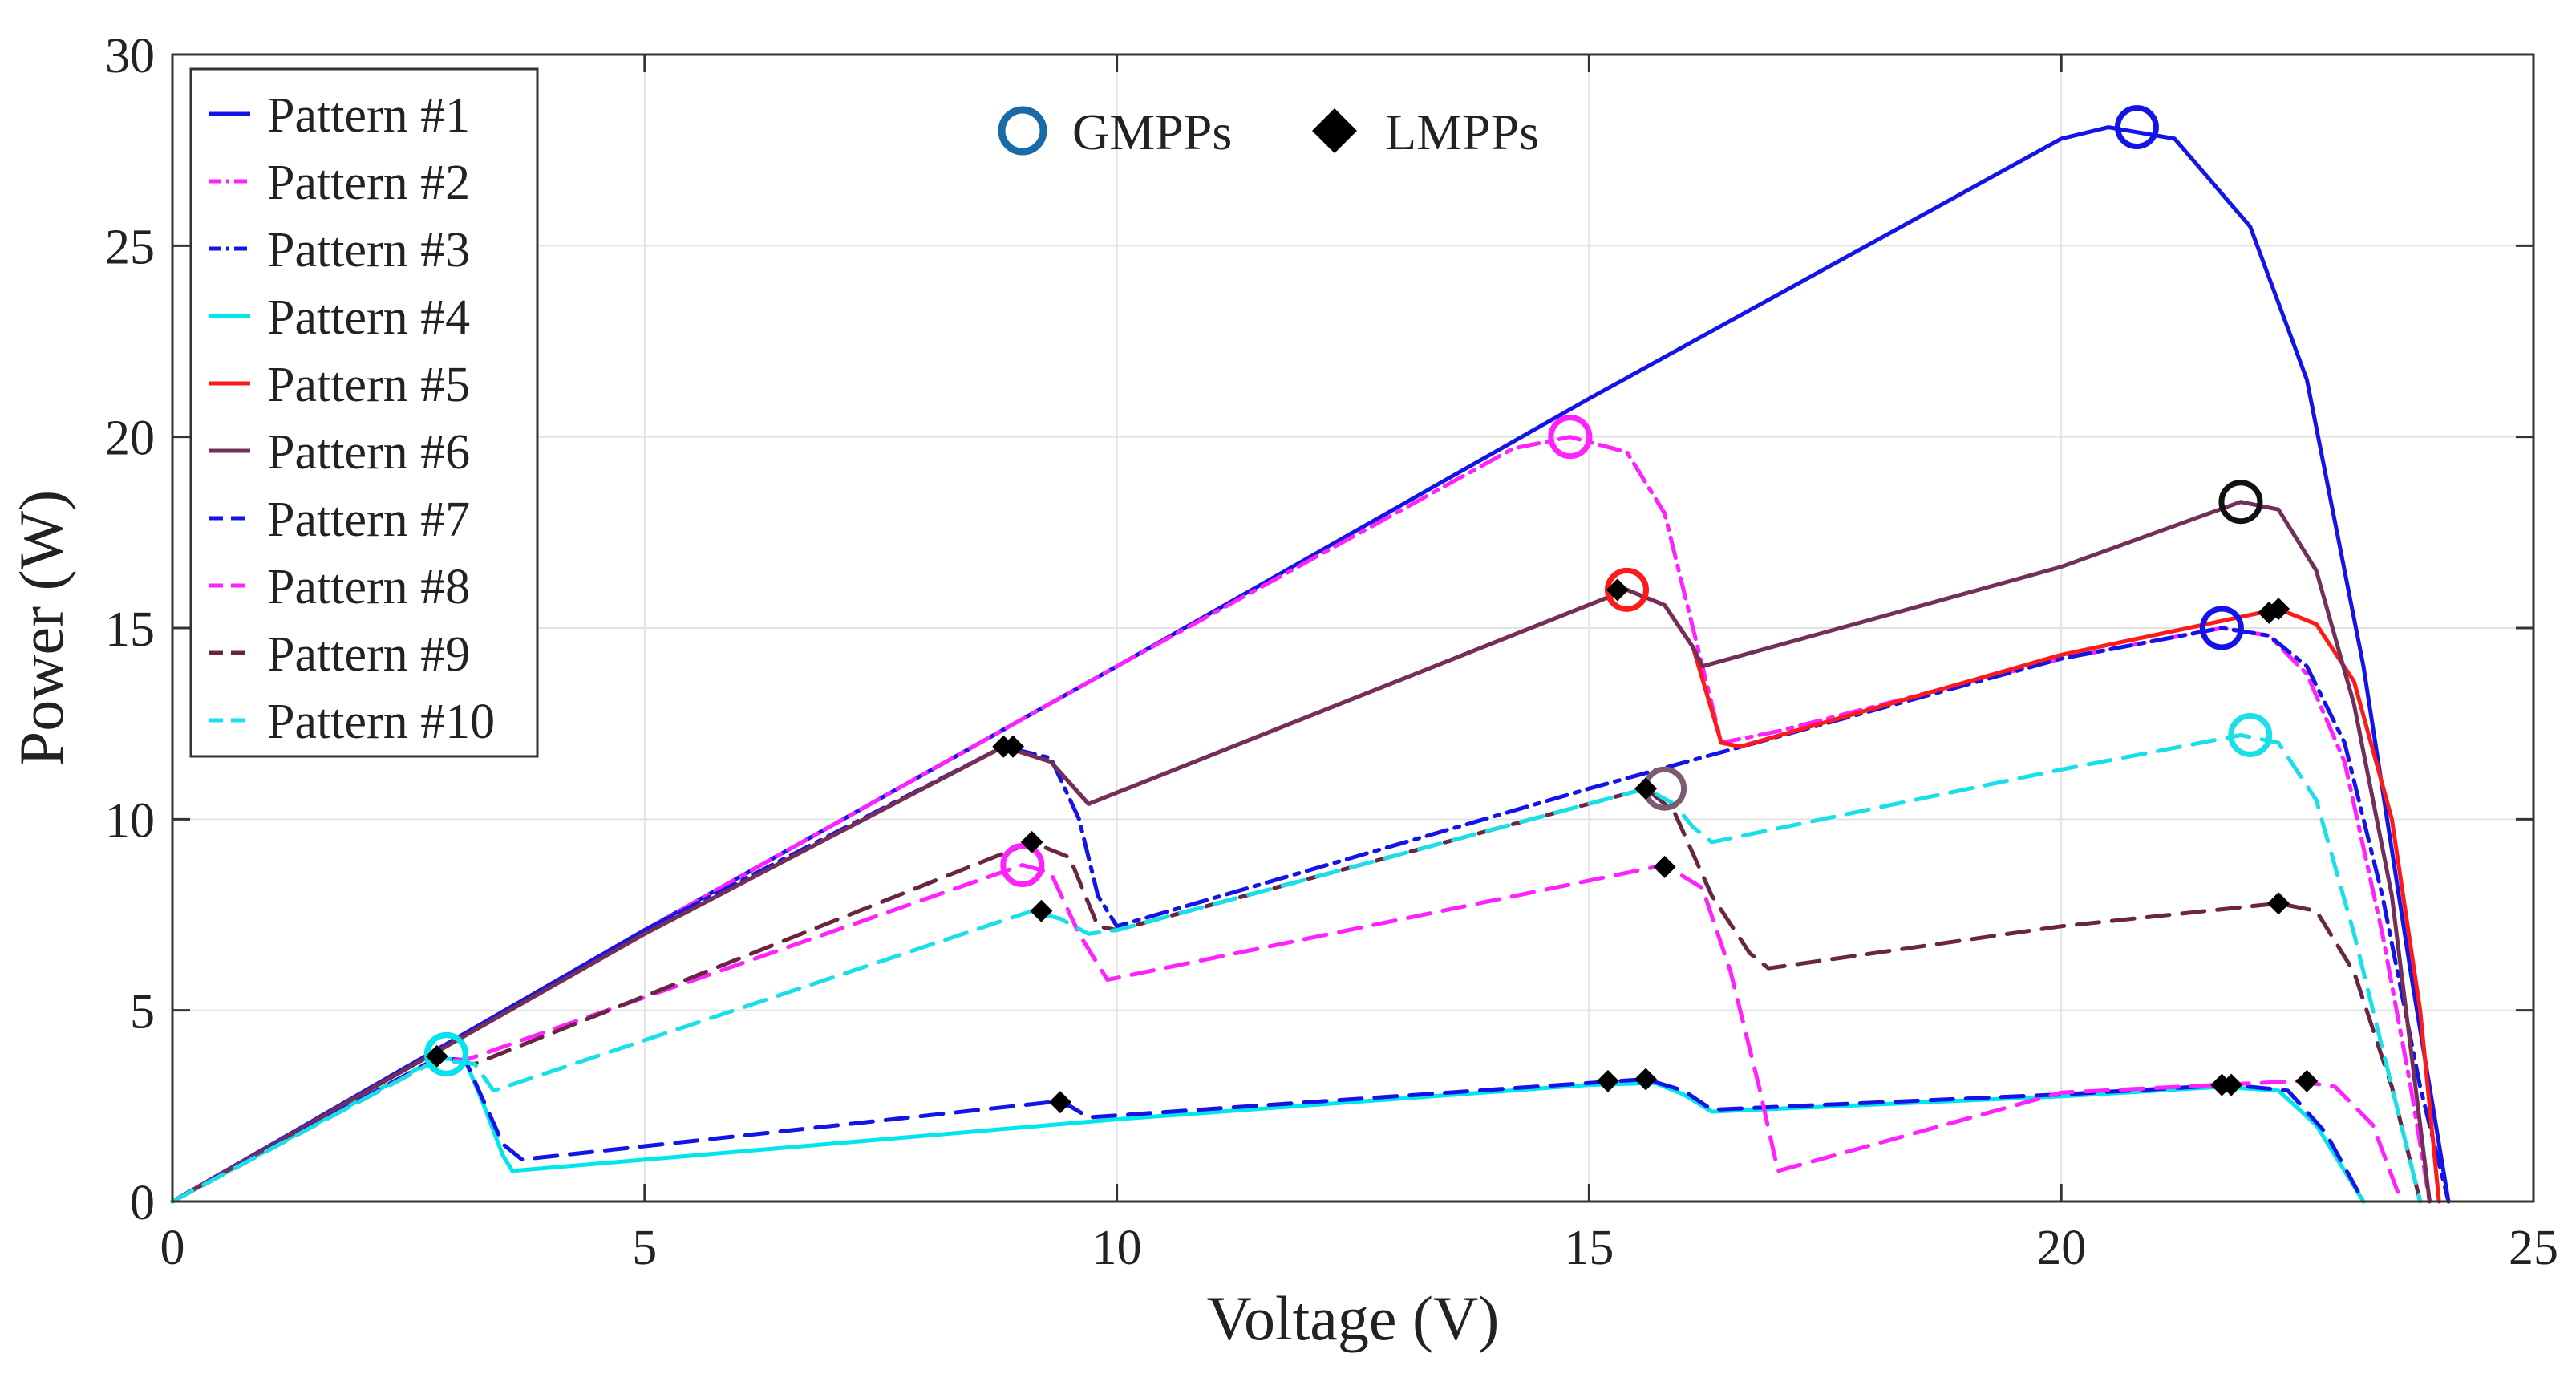 The image size is (2576, 1386). I want to click on y-tick-label: 20, so click(130, 438).